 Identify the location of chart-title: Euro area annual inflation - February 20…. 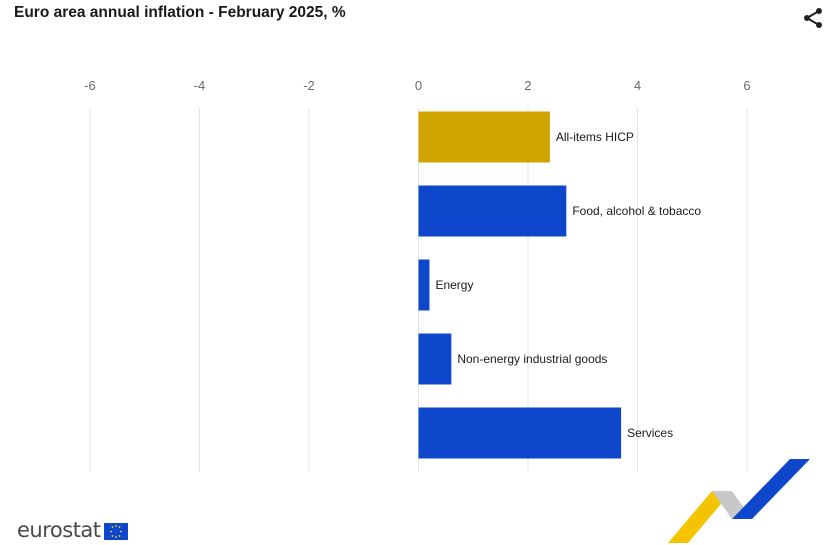
(180, 12).